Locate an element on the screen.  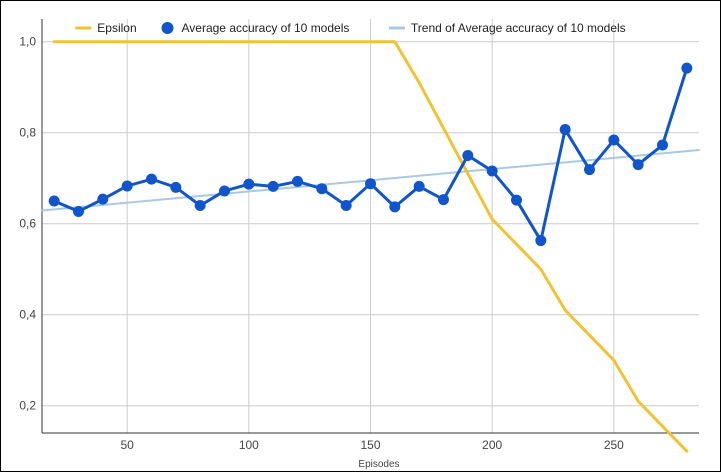
x-tick-label: 150 is located at coordinates (370, 445).